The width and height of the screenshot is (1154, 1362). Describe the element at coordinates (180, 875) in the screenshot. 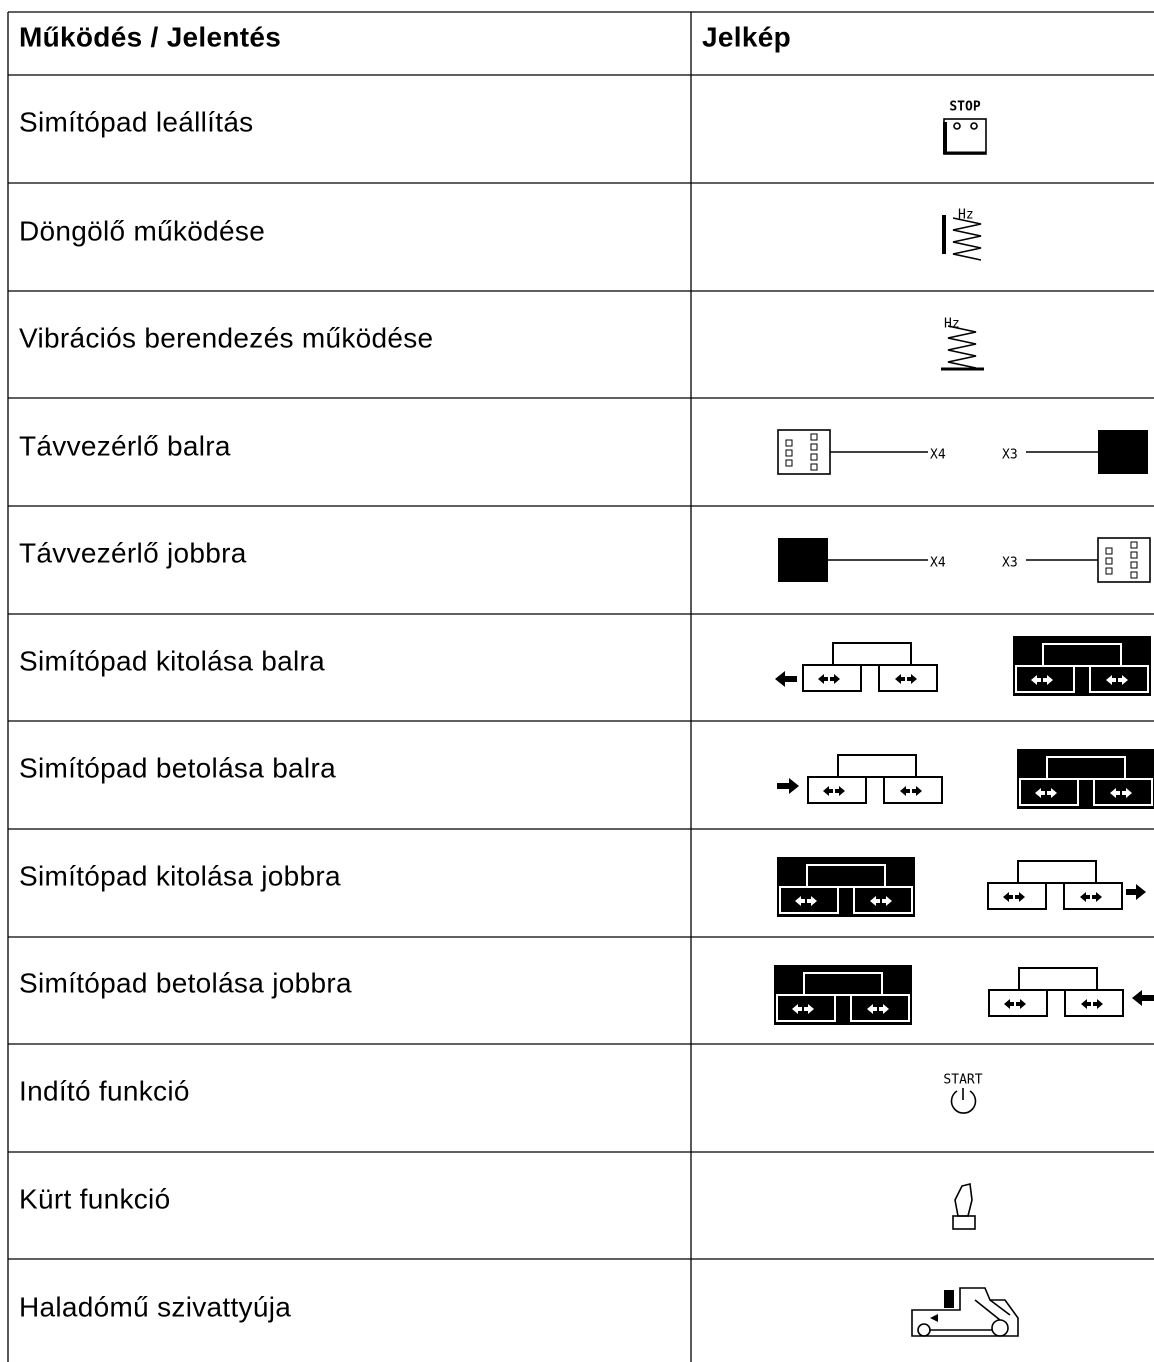

I see `row-label: Simítópad kitolása jobbra` at that location.